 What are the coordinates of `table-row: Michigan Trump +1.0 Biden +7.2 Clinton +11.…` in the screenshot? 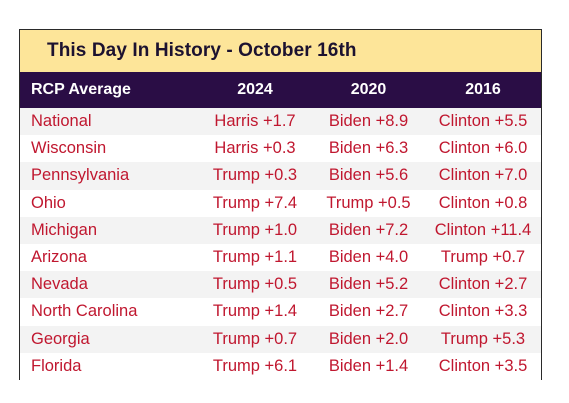 It's located at (280, 230).